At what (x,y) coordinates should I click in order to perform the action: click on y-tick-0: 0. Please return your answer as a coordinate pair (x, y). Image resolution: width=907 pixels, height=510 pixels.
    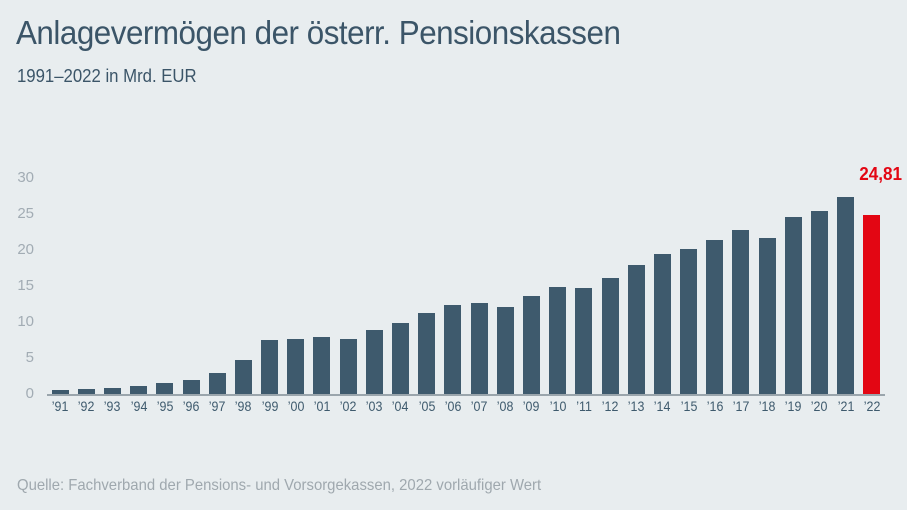
    Looking at the image, I should click on (29, 393).